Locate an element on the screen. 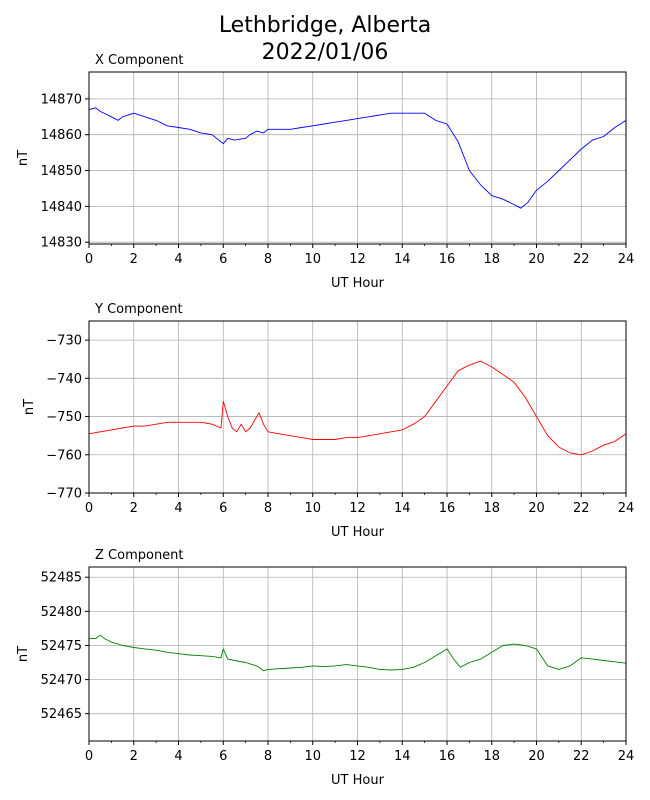 This screenshot has width=650, height=800. x-component-x-tick-label: 16 is located at coordinates (447, 259).